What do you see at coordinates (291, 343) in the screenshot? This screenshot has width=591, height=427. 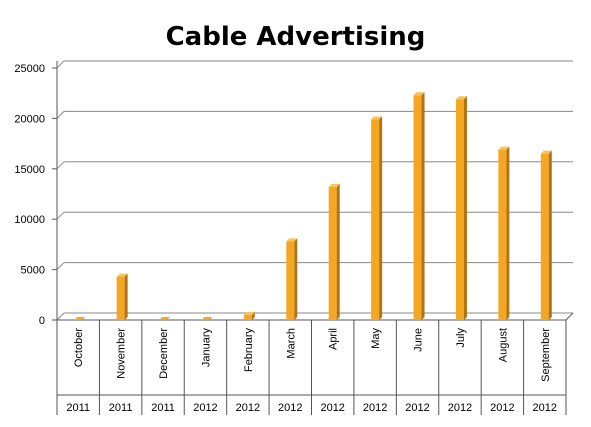 I see `x-tick-label: March` at bounding box center [291, 343].